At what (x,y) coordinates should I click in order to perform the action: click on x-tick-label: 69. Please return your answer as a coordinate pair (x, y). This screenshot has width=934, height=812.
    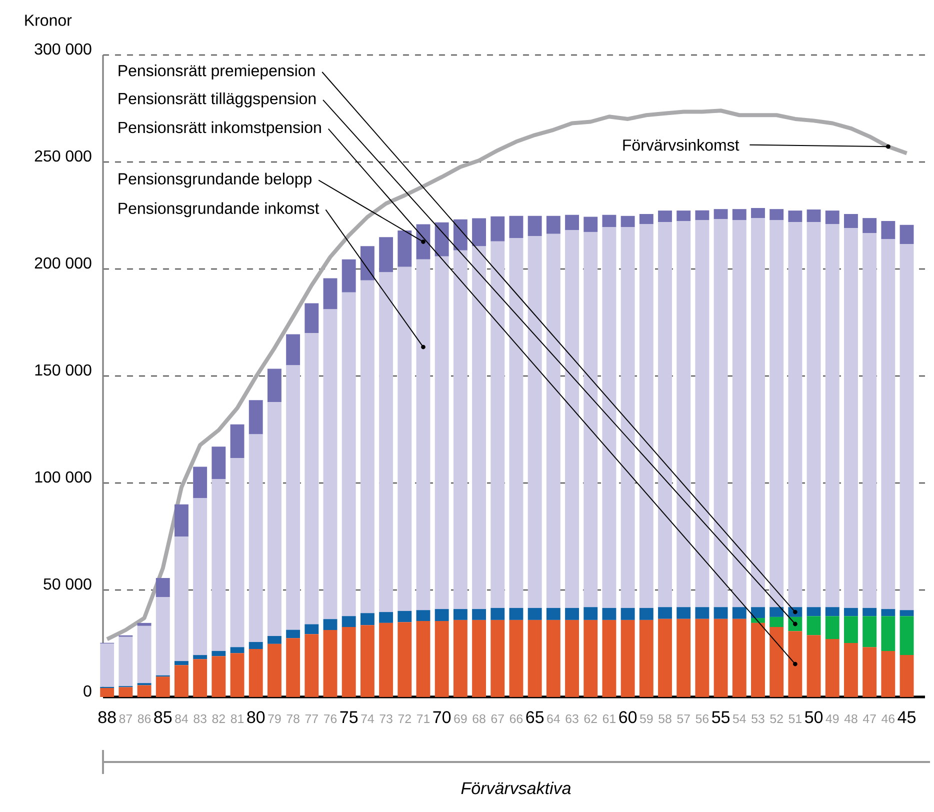
    Looking at the image, I should click on (460, 719).